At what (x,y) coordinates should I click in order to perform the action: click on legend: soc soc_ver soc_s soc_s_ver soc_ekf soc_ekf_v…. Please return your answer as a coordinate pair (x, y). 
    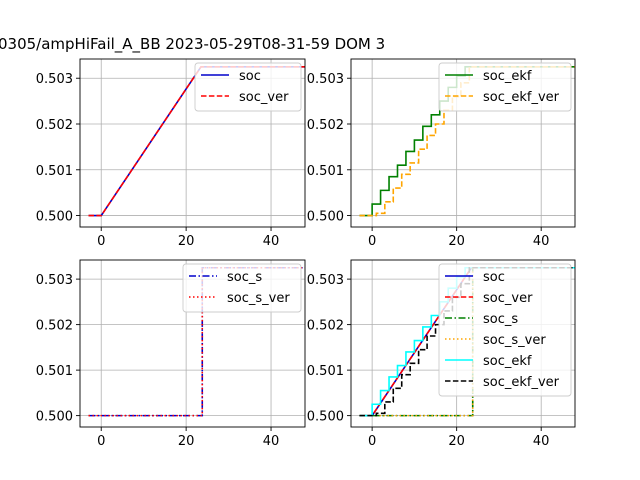
    Looking at the image, I should click on (505, 330).